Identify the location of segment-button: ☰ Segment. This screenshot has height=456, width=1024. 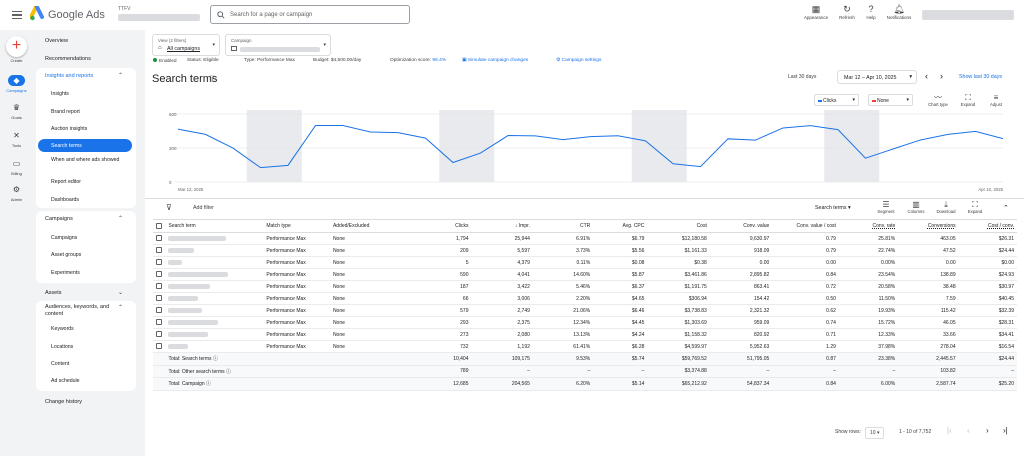
(886, 207).